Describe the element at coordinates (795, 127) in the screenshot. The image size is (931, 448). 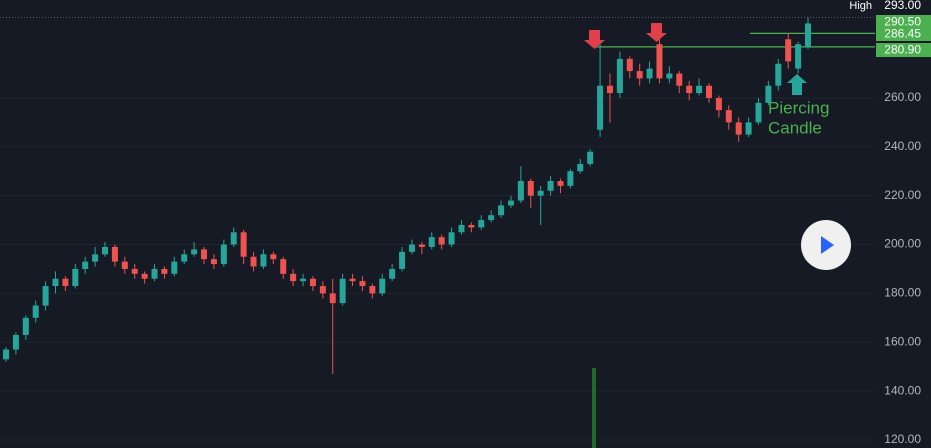
I see `annotation: Candle` at that location.